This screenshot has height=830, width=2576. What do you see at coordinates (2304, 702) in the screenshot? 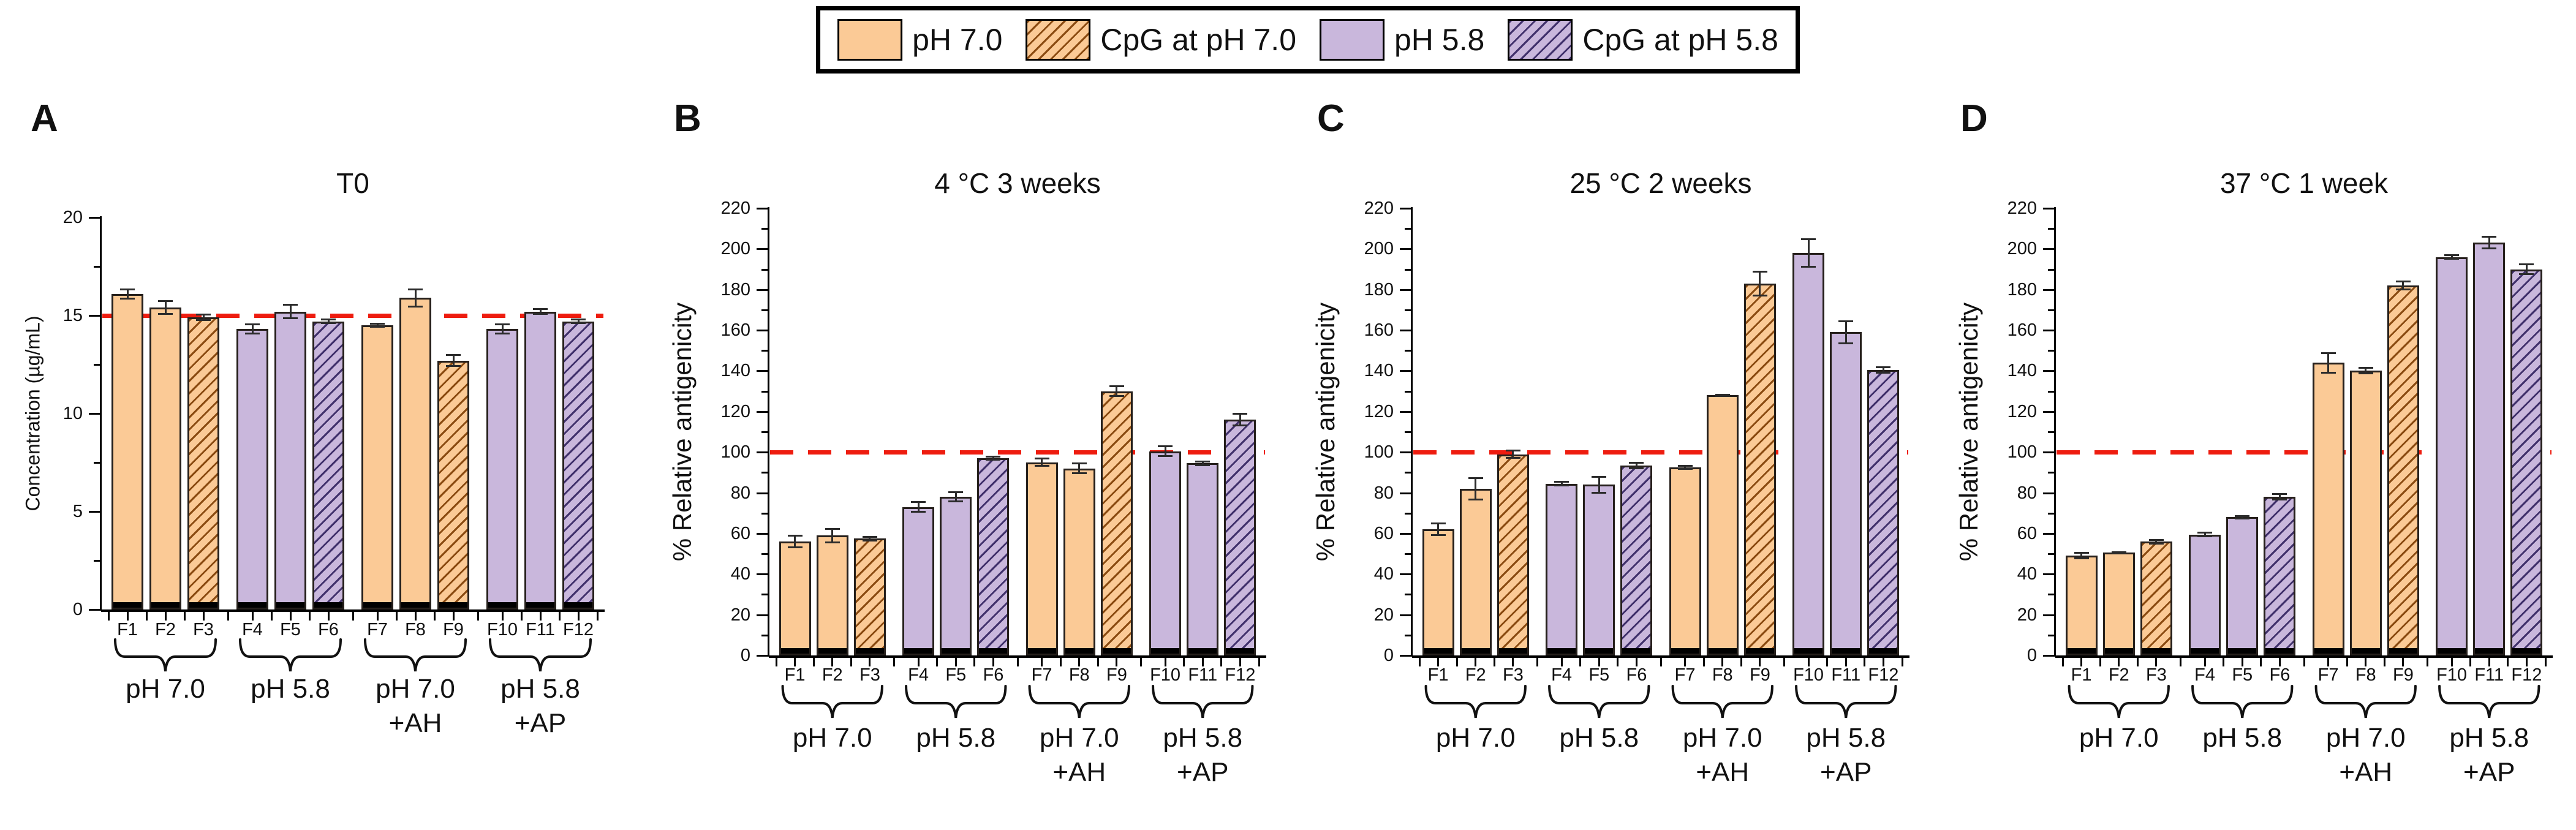
I see `group-braces` at bounding box center [2304, 702].